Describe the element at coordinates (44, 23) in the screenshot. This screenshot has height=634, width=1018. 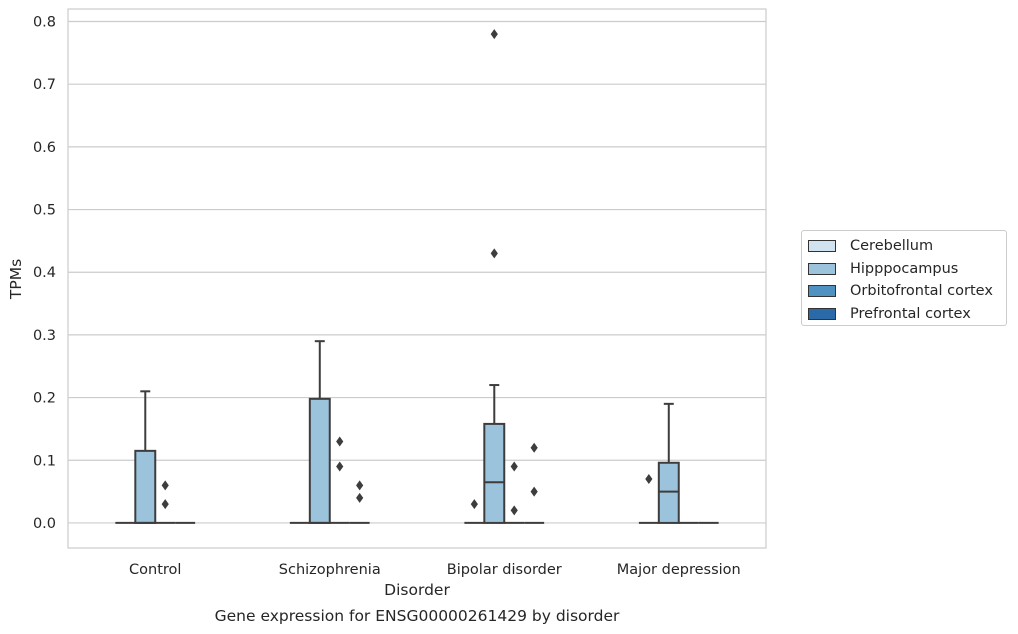
I see `y-tick-label: 0.8` at that location.